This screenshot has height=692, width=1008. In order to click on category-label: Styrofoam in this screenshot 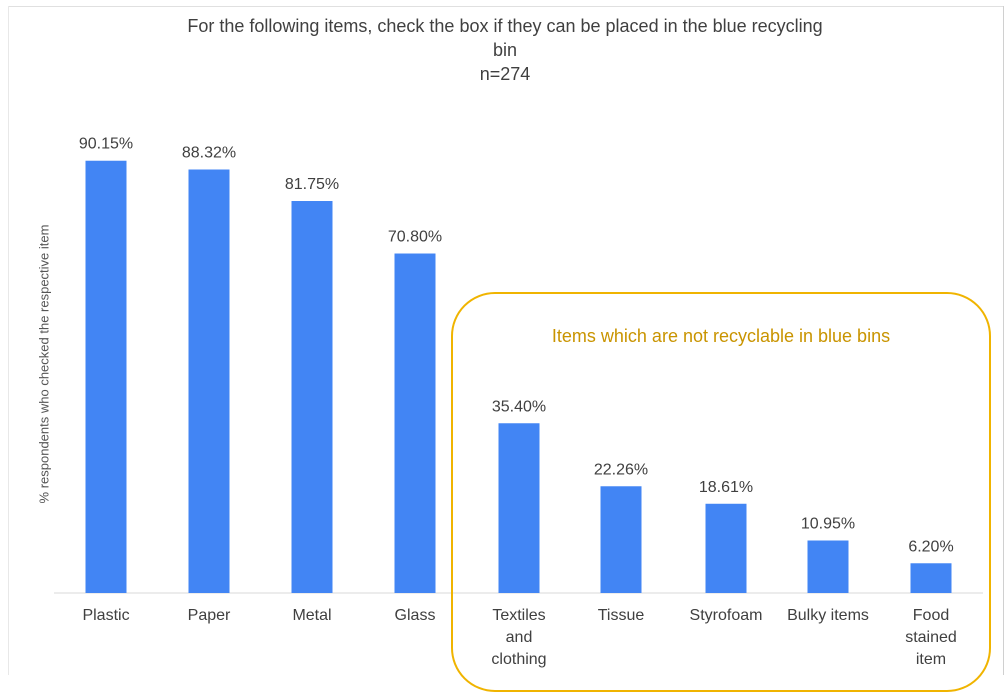, I will do `click(726, 615)`.